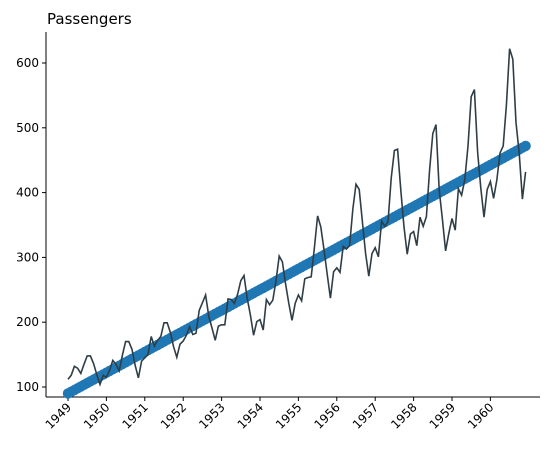  What do you see at coordinates (89, 19) in the screenshot?
I see `chart-title: Passengers` at bounding box center [89, 19].